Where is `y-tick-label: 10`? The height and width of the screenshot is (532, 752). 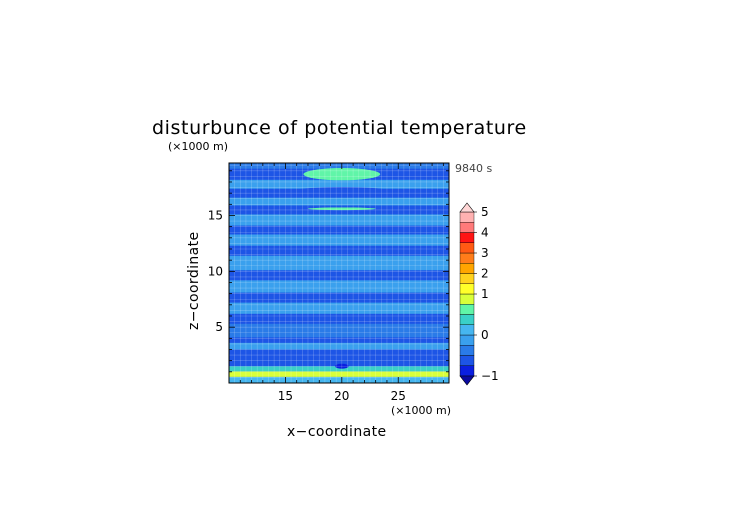 y-tick-label: 10 is located at coordinates (215, 271).